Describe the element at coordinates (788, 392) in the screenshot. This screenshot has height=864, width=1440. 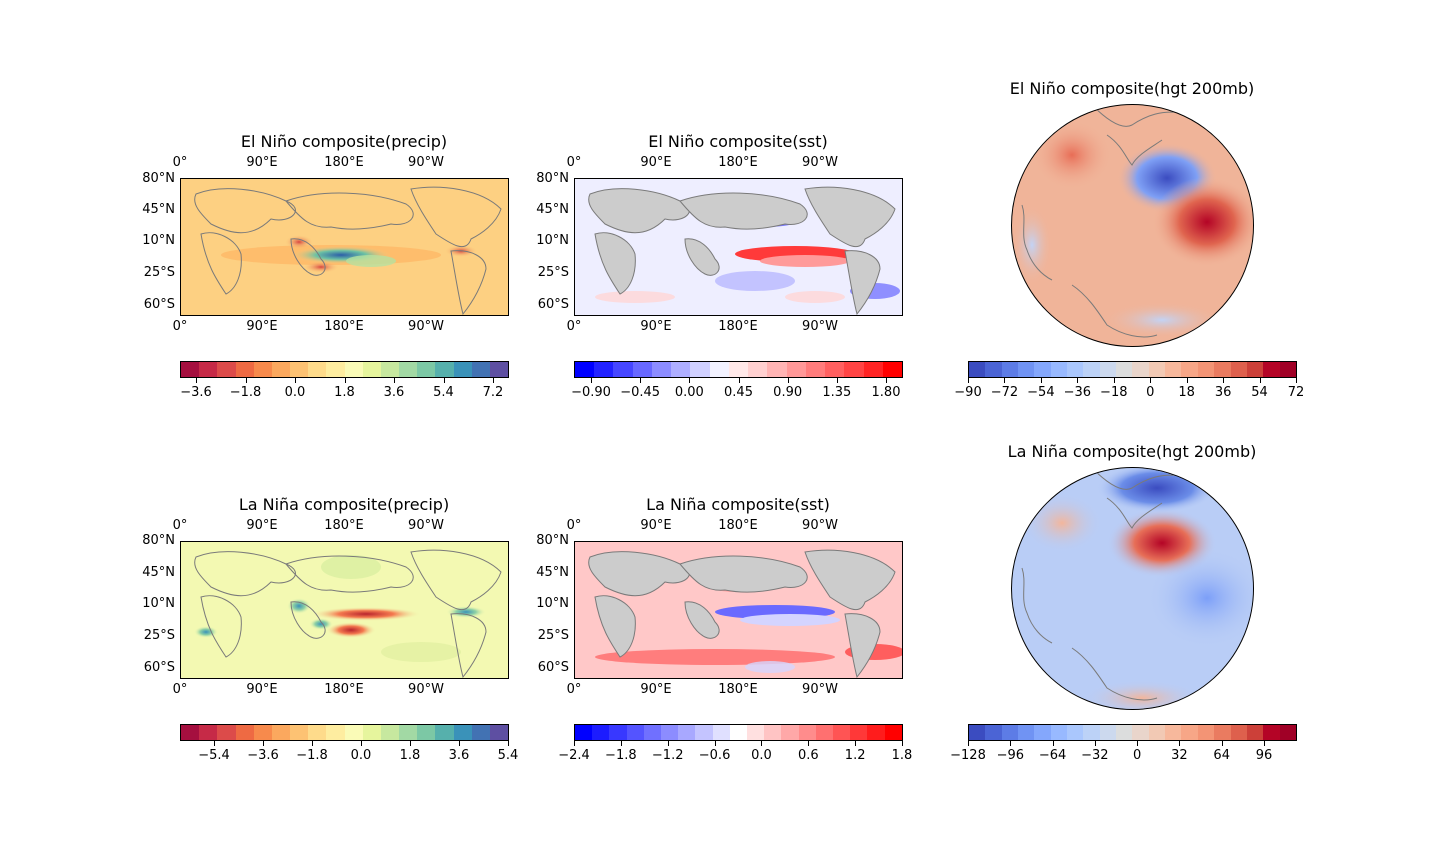
I see `colorbar-tick-label: 0.90` at that location.